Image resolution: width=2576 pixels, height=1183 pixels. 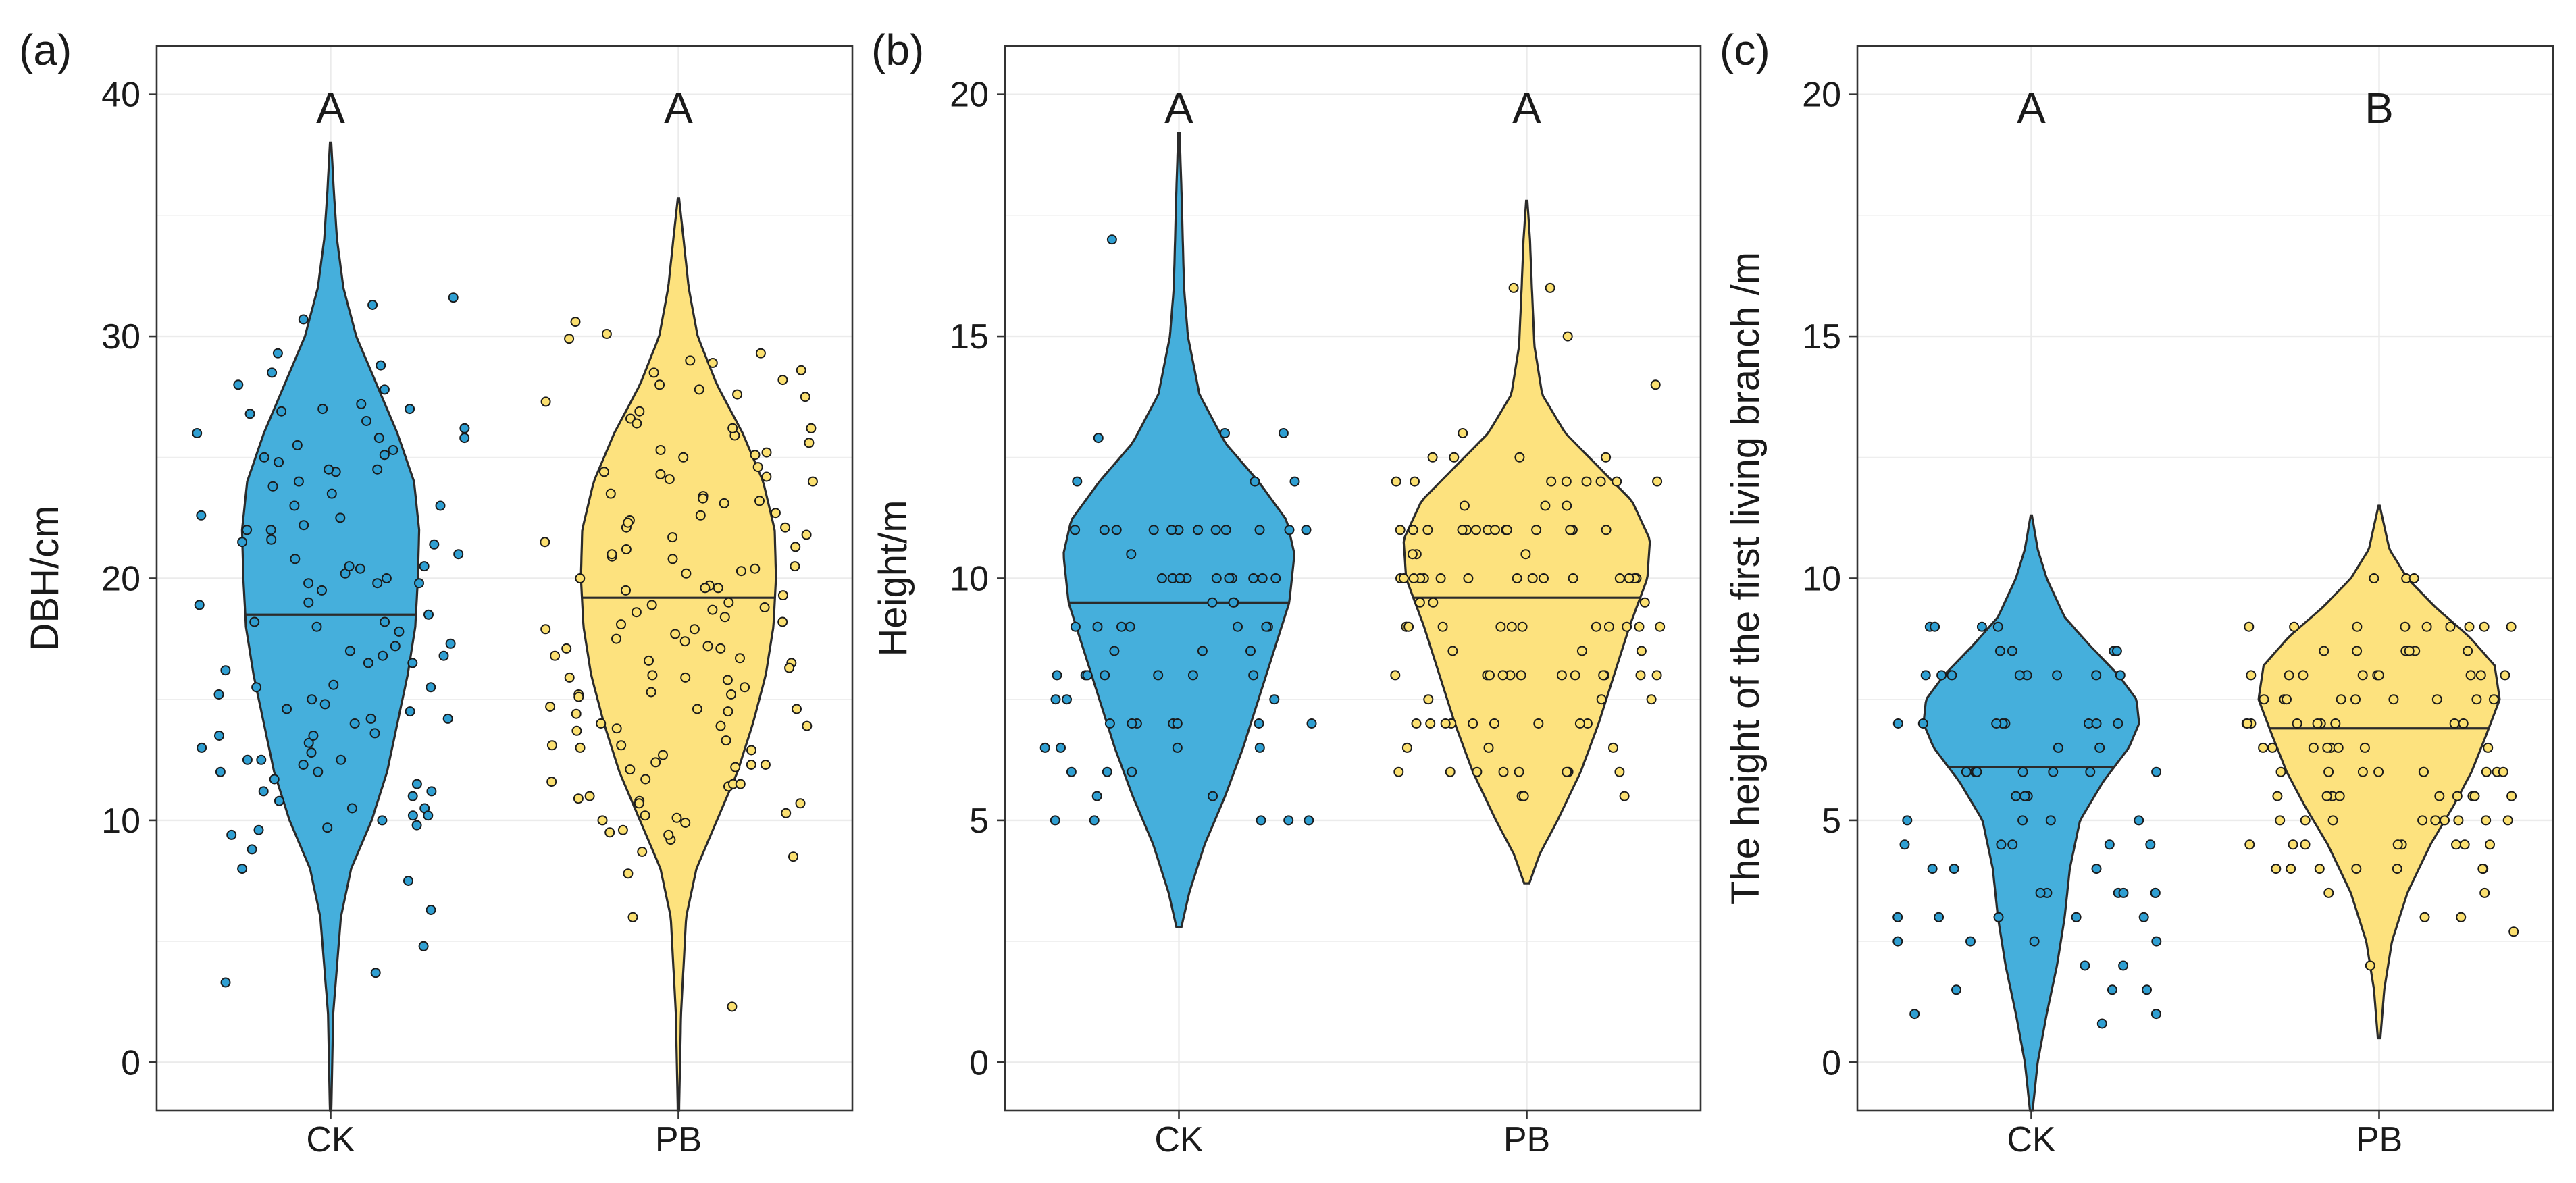 I want to click on significance-letter: A, so click(x=1178, y=108).